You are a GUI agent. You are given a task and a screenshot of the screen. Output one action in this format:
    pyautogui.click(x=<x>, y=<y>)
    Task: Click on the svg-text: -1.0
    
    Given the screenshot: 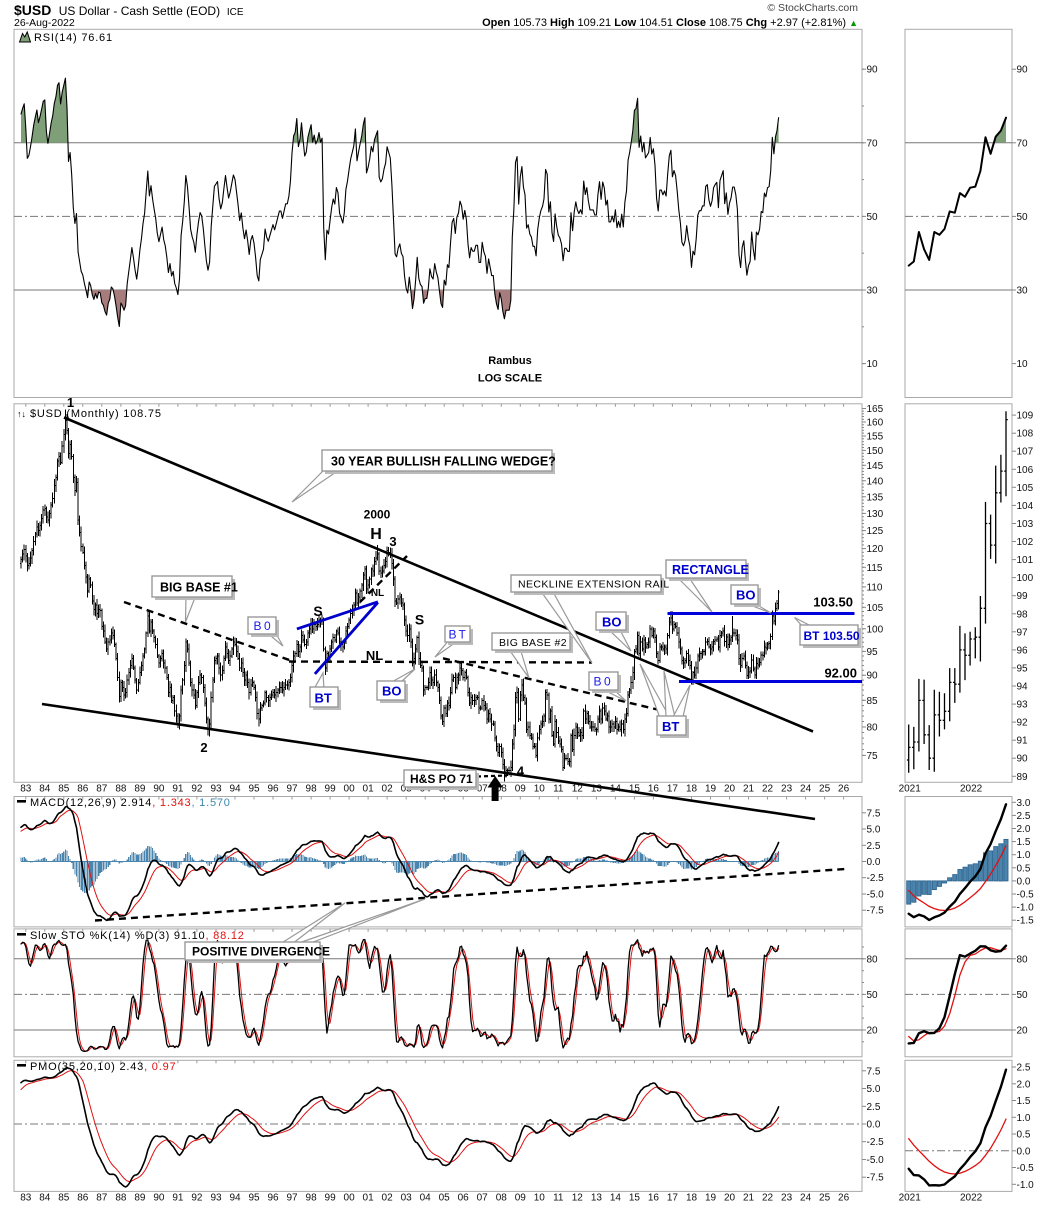 What is the action you would take?
    pyautogui.click(x=1026, y=1185)
    